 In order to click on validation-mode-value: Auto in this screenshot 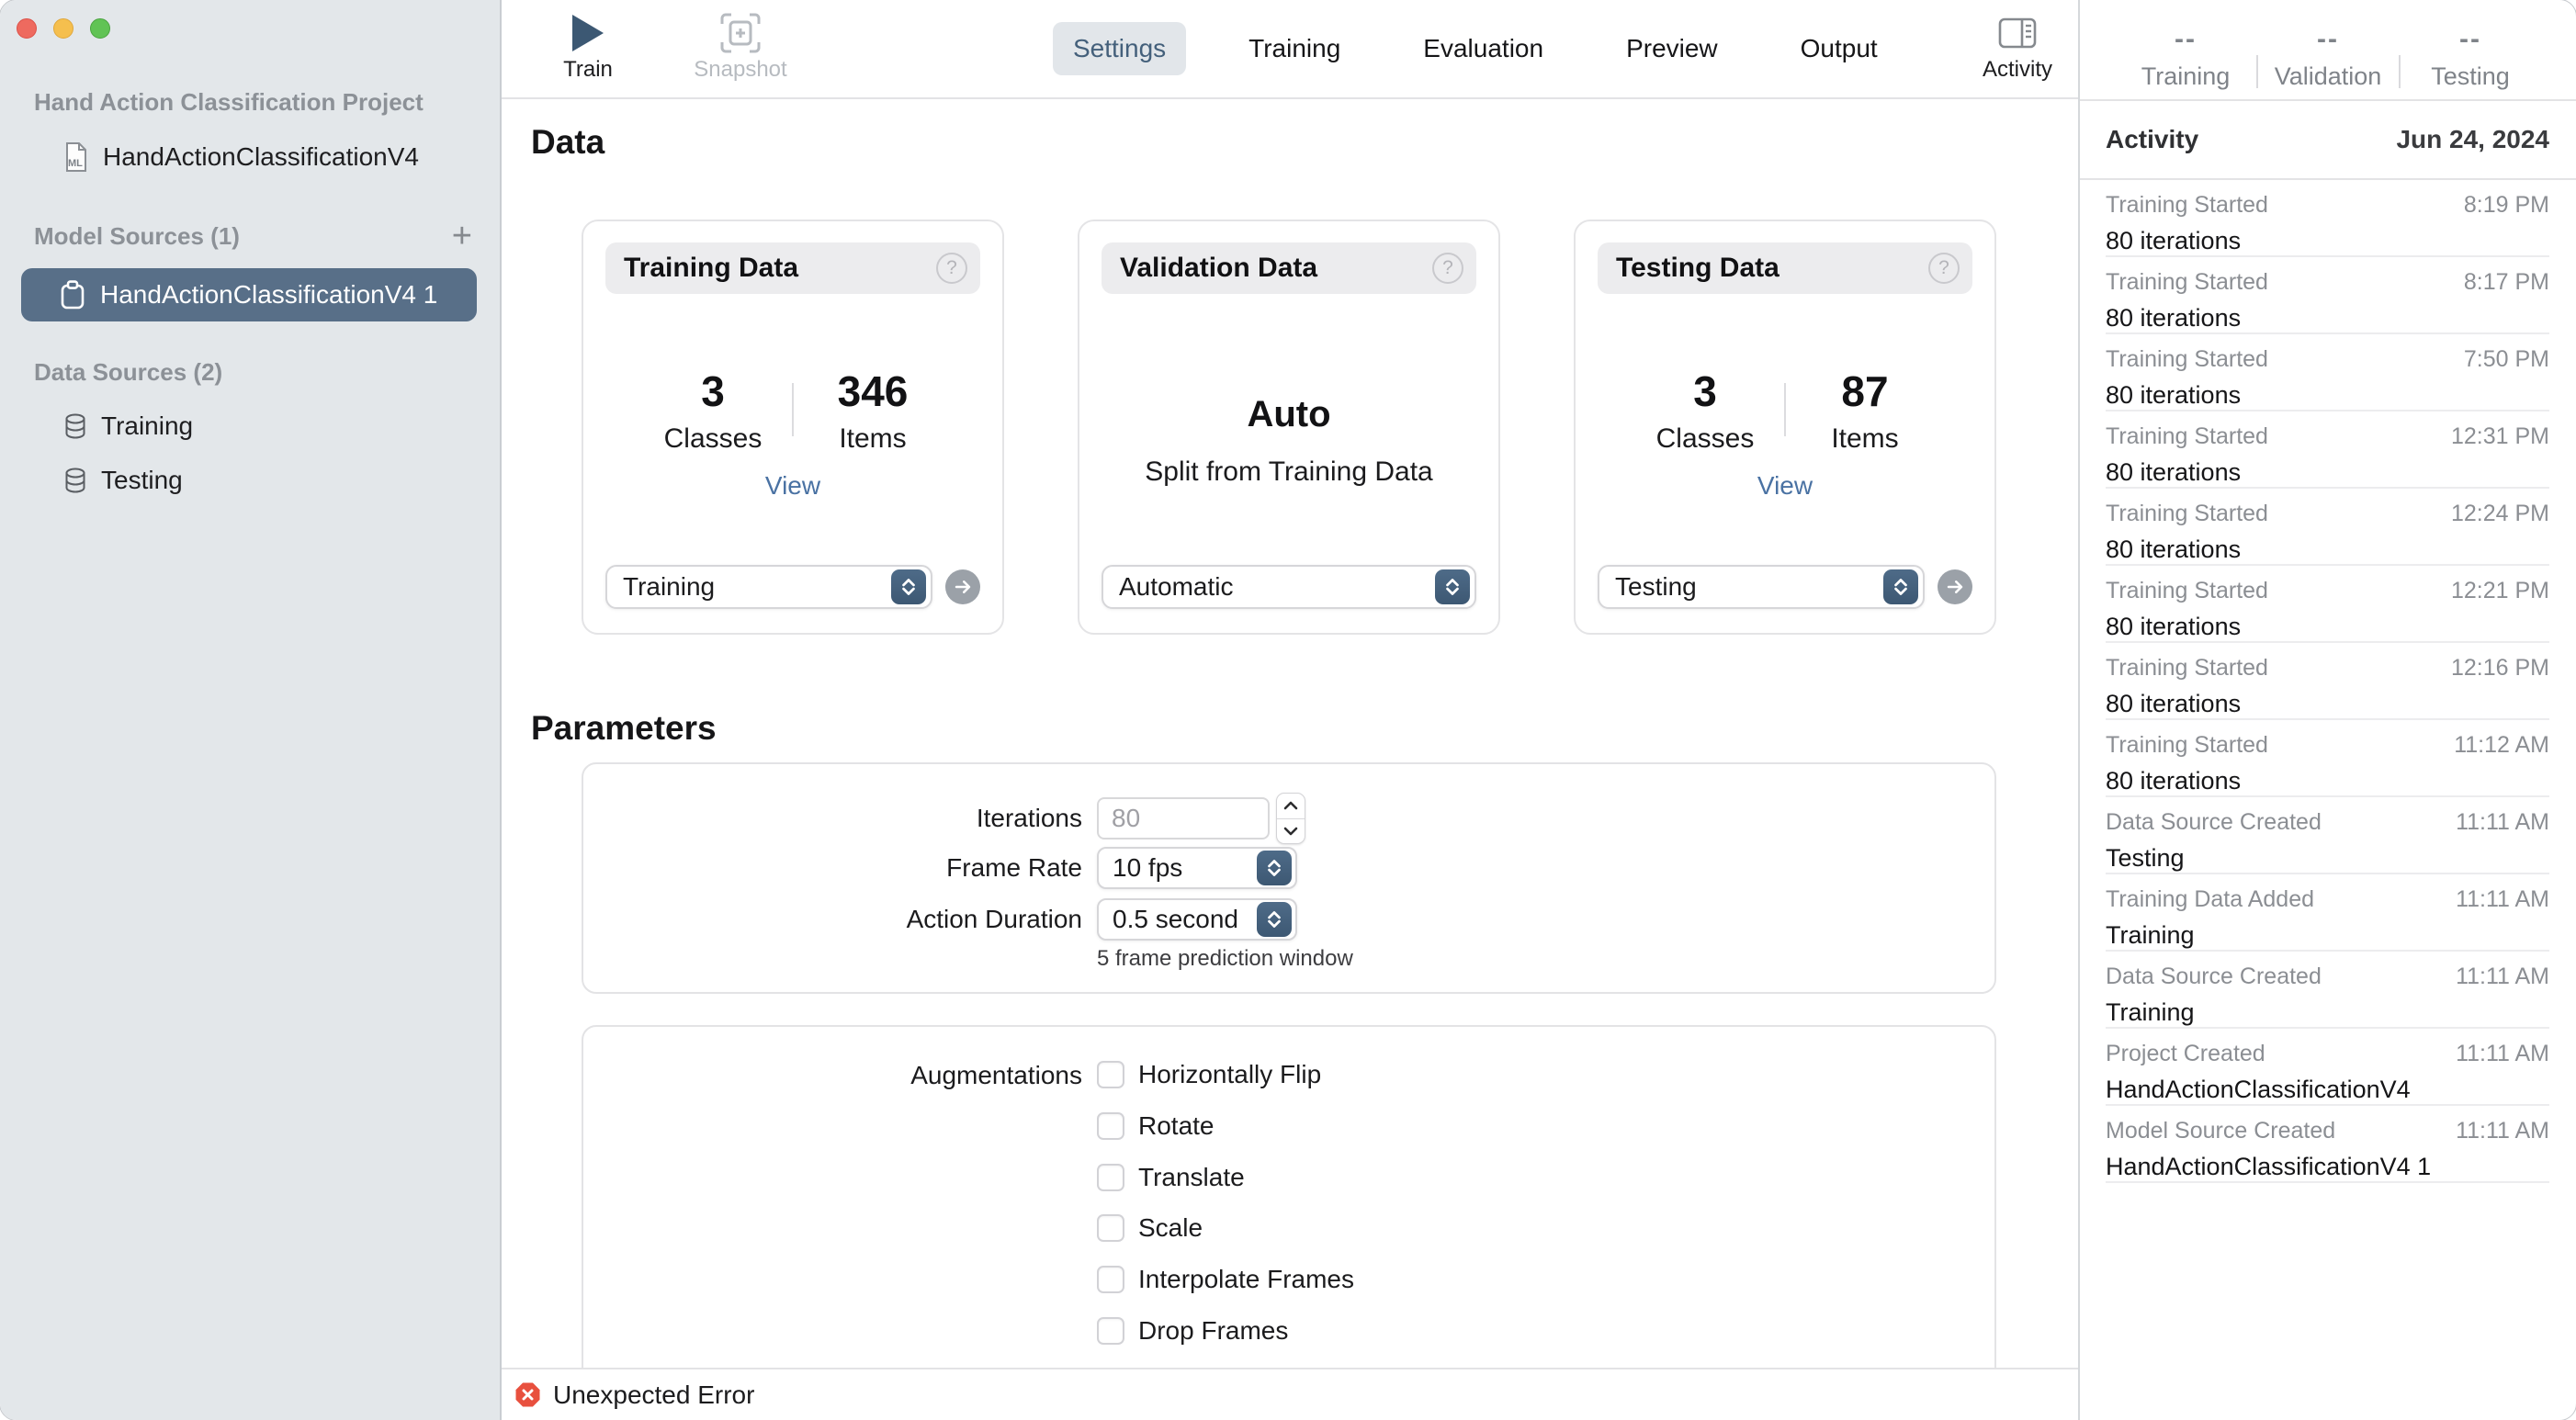, I will do `click(1289, 414)`.